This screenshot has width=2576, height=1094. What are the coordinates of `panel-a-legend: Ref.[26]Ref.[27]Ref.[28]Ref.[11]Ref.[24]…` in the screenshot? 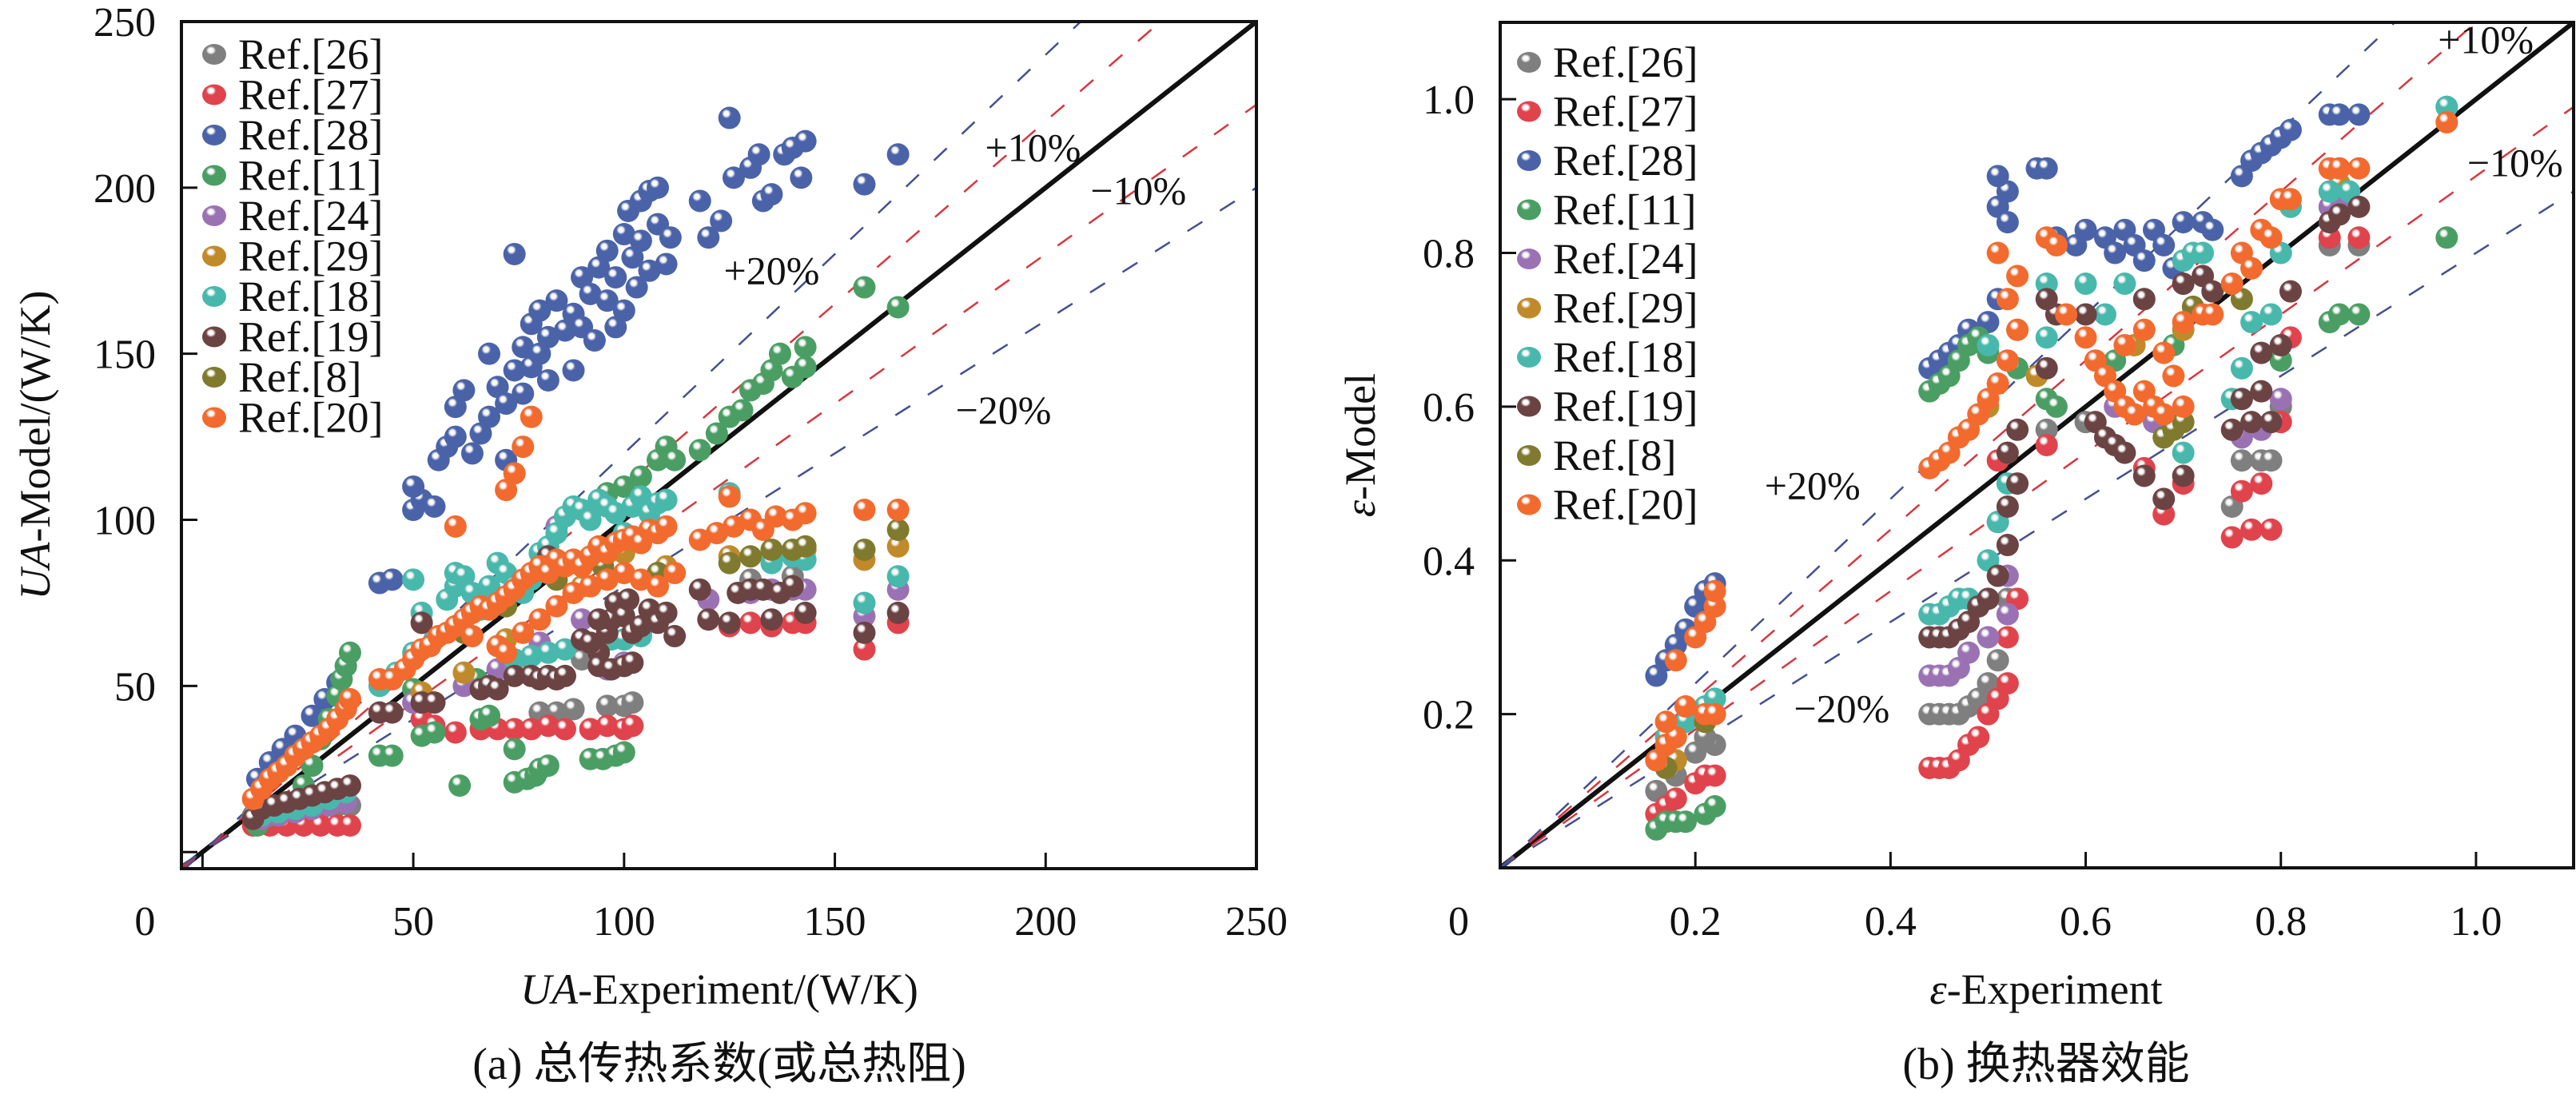 It's located at (292, 236).